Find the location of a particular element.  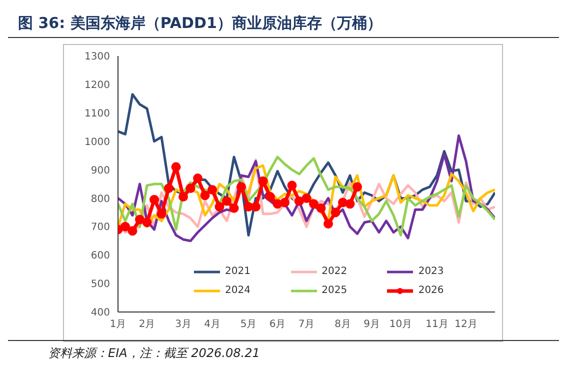

x-tick-label: 11月 is located at coordinates (437, 324).